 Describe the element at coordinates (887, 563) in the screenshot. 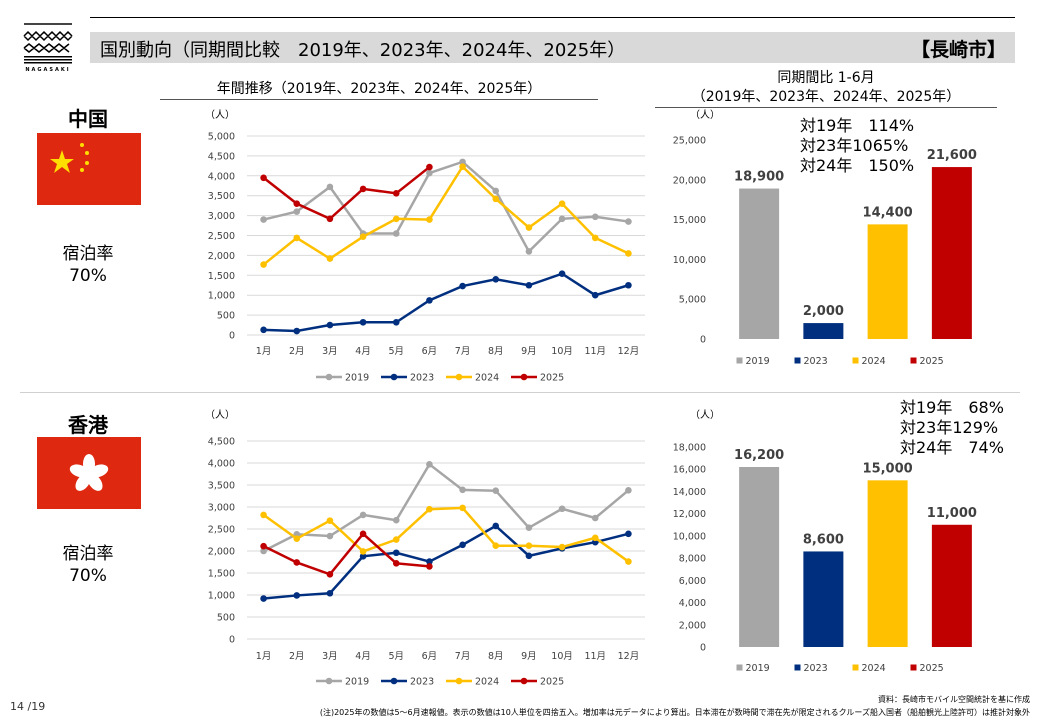

I see `bar-2024` at that location.